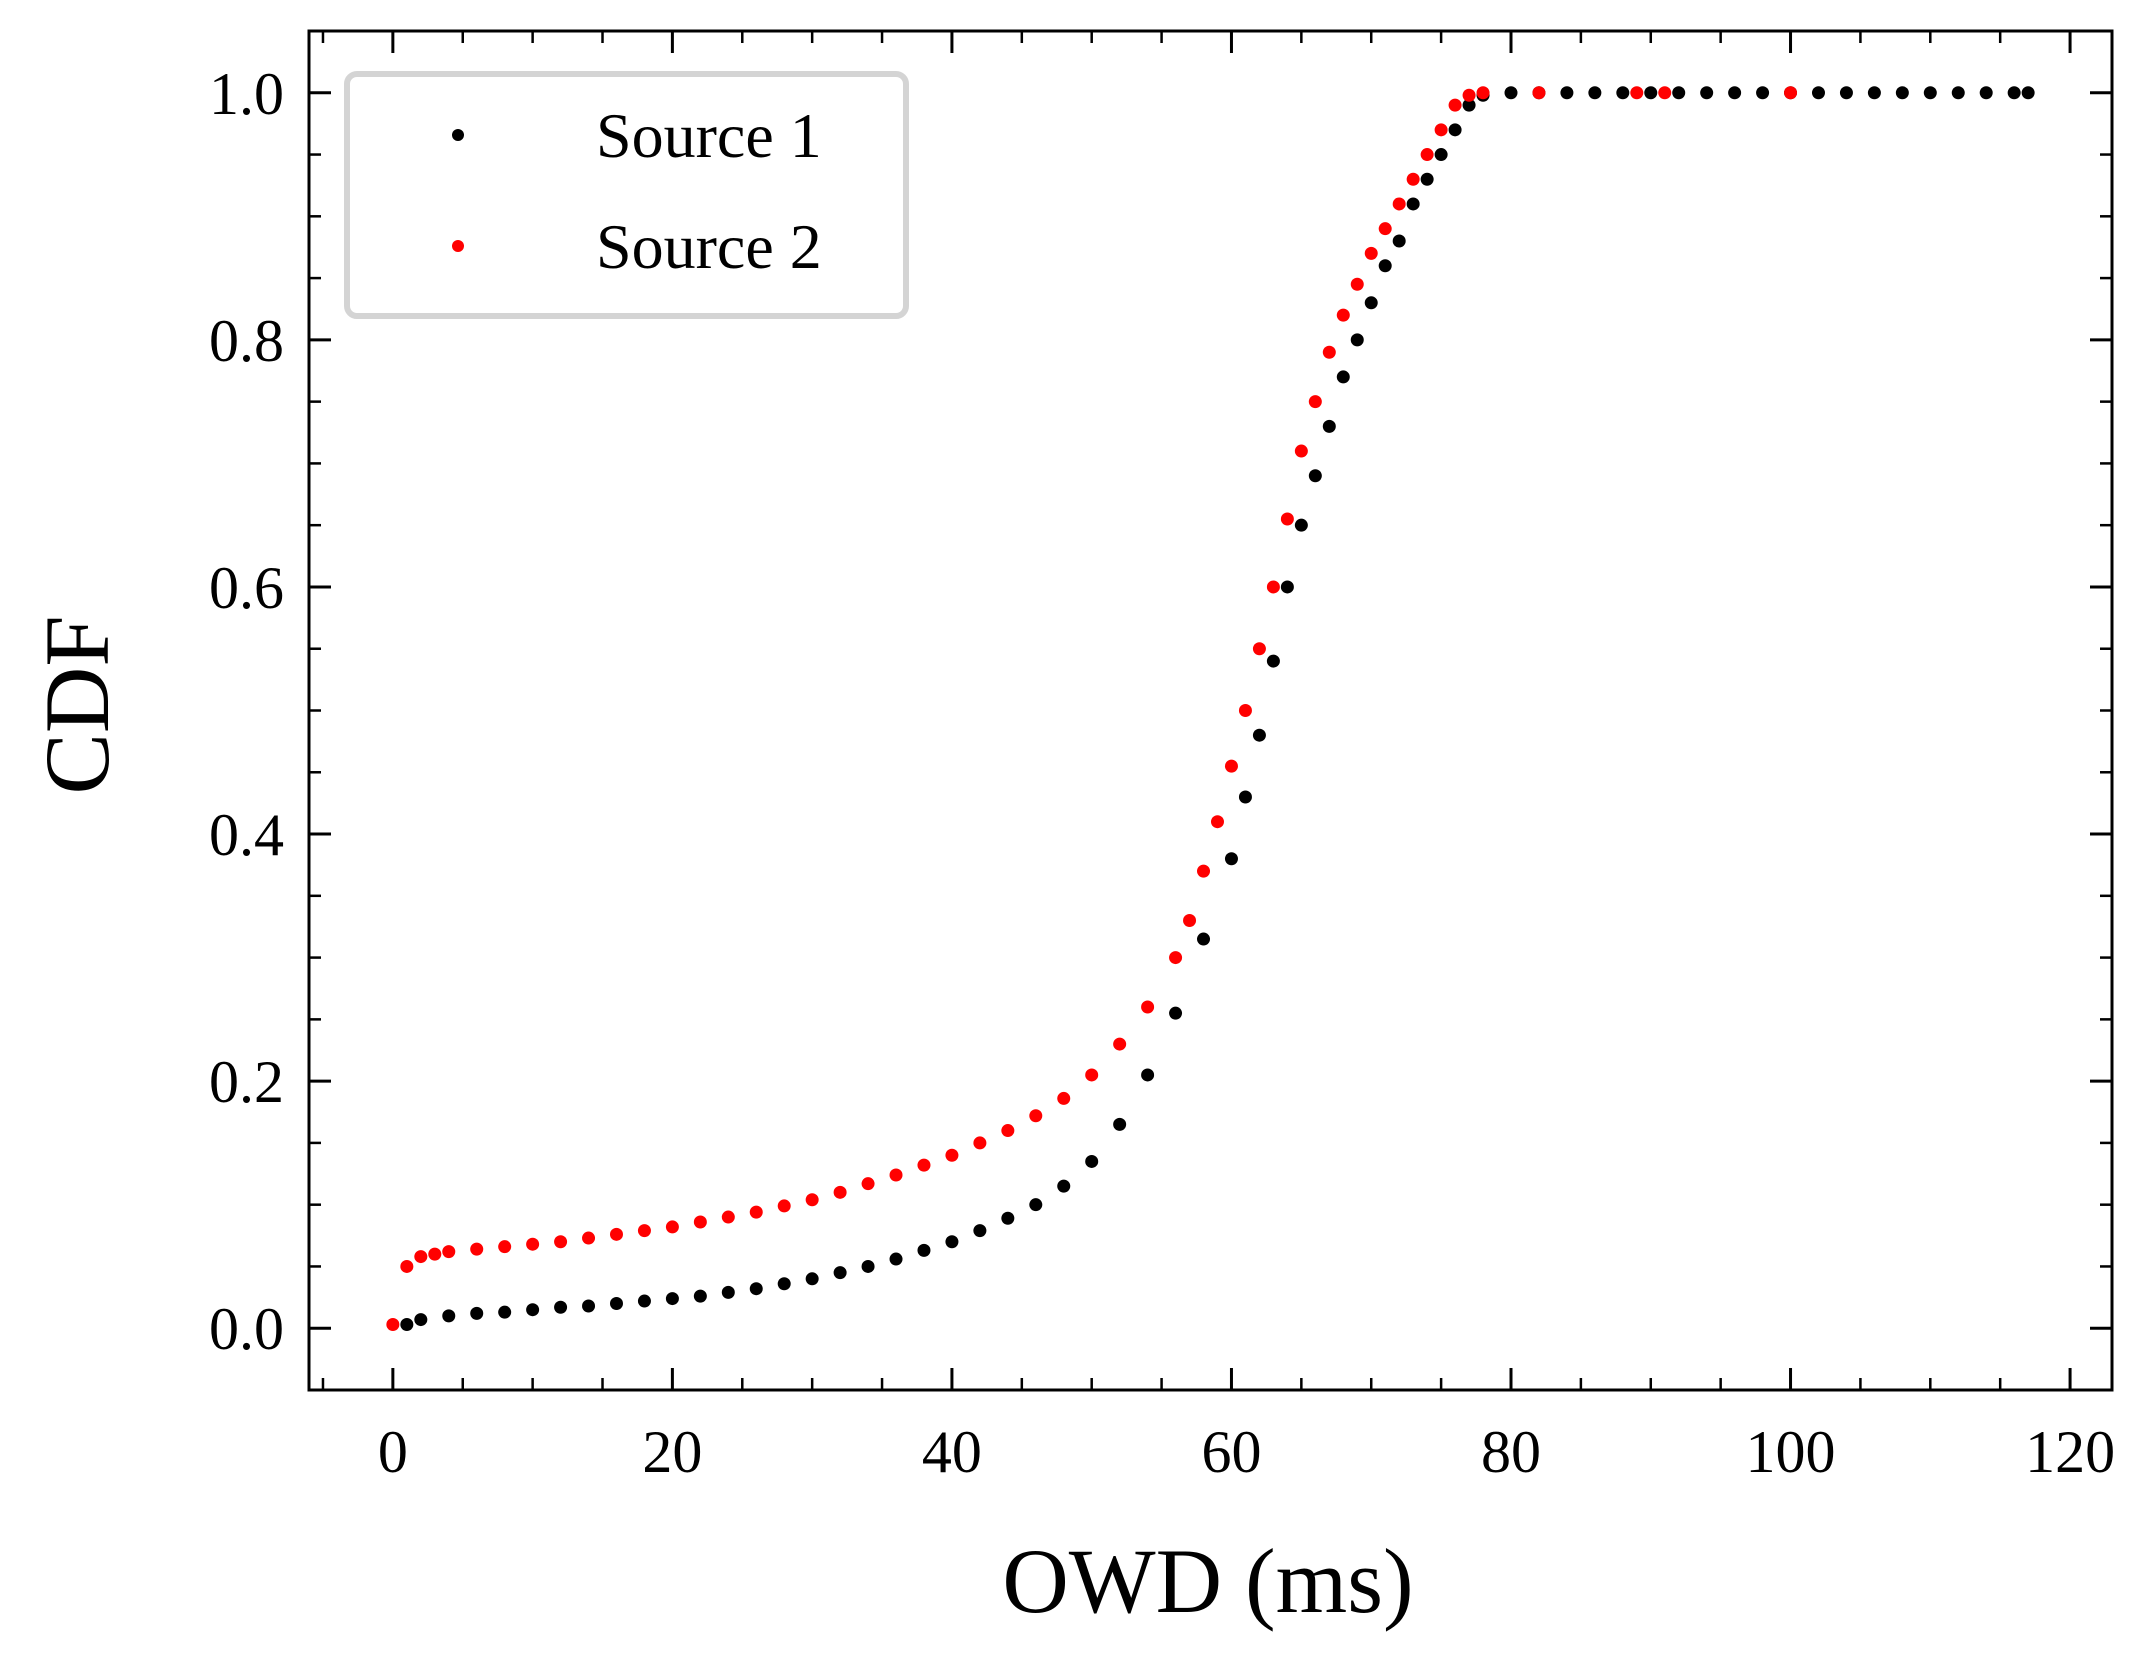  I want to click on legend-label-source-1: Source 1, so click(709, 135).